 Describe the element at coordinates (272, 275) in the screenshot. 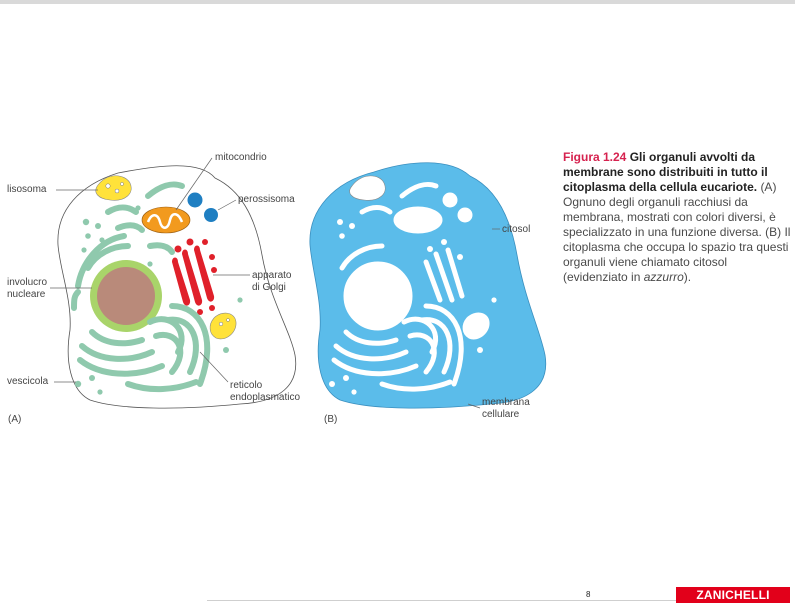

I see `label-apparato-line1: apparato` at that location.